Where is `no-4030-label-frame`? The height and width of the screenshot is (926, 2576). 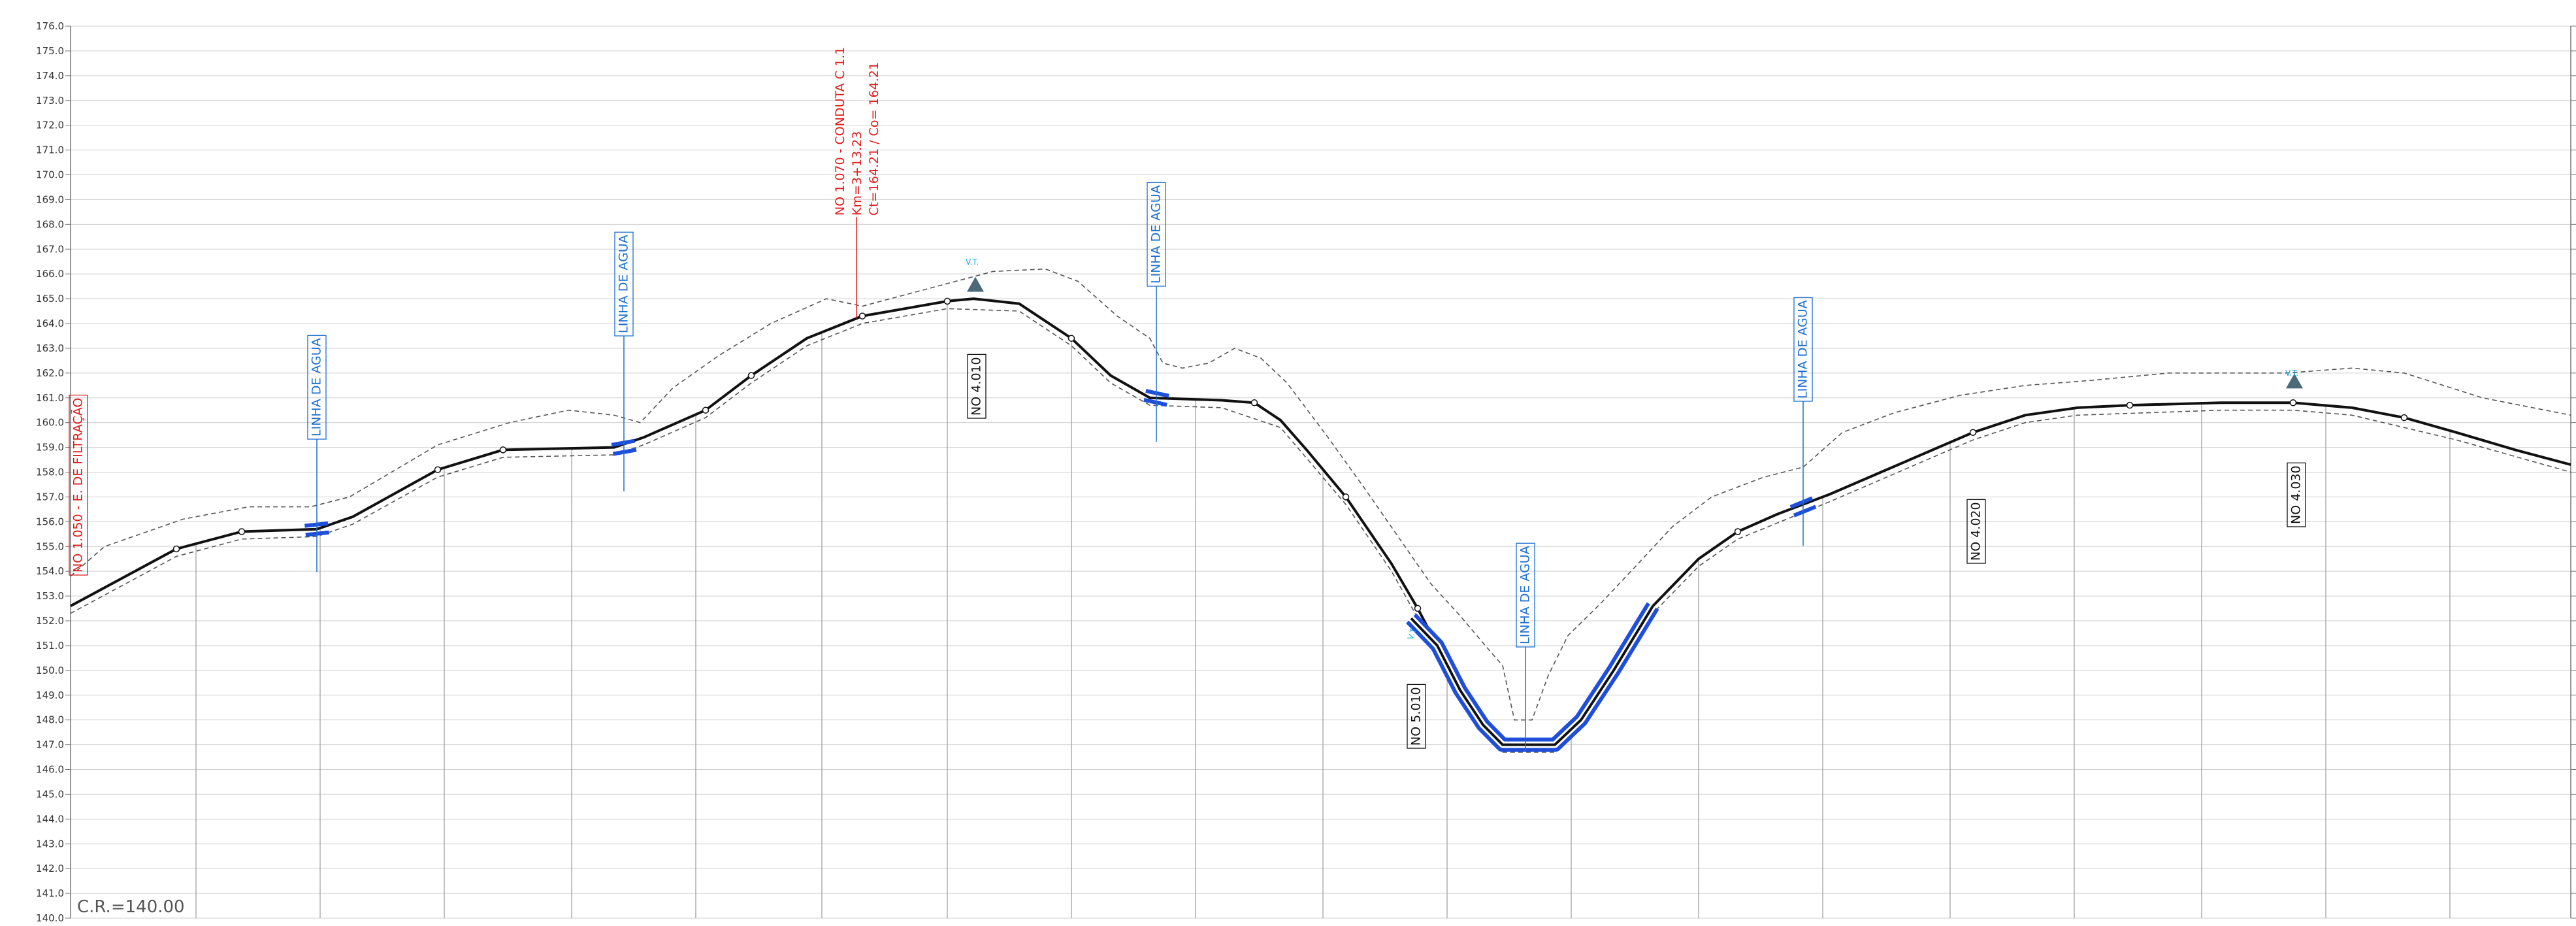 no-4030-label-frame is located at coordinates (2296, 495).